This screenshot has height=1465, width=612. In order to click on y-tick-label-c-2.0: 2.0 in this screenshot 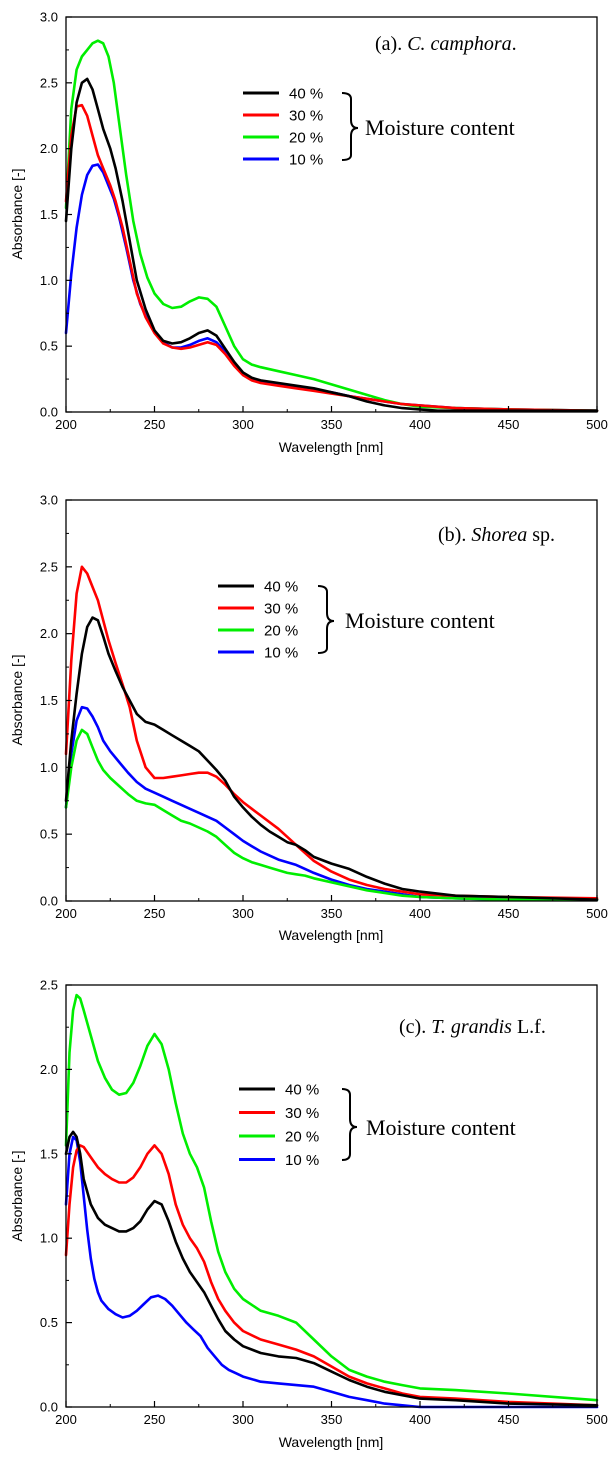, I will do `click(49, 1069)`.